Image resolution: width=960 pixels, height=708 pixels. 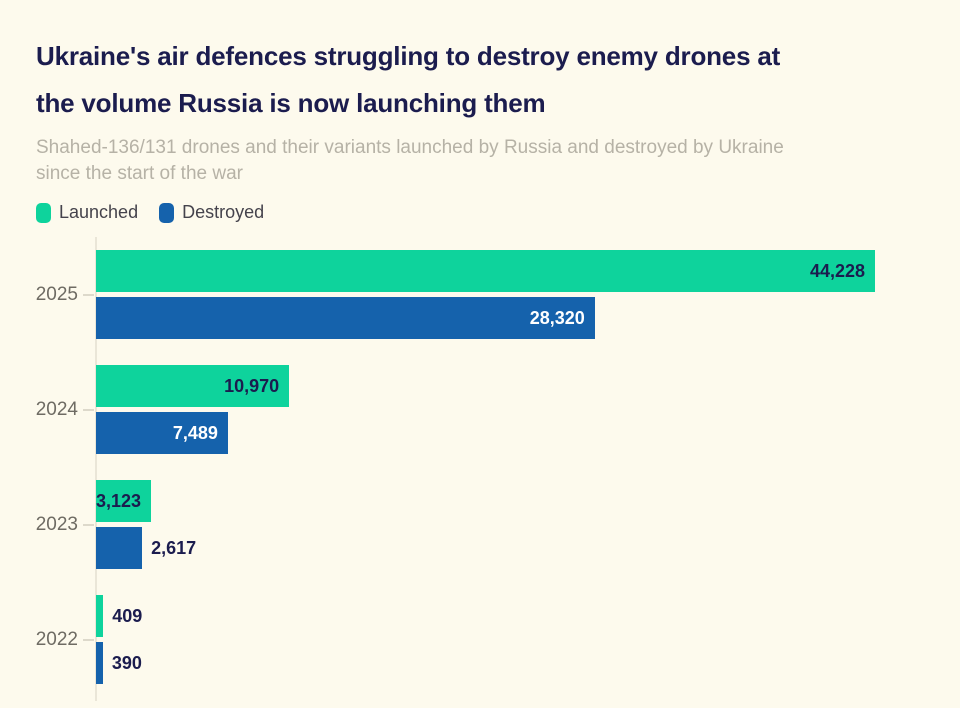 I want to click on value-label-2022-launched: 409, so click(x=127, y=616).